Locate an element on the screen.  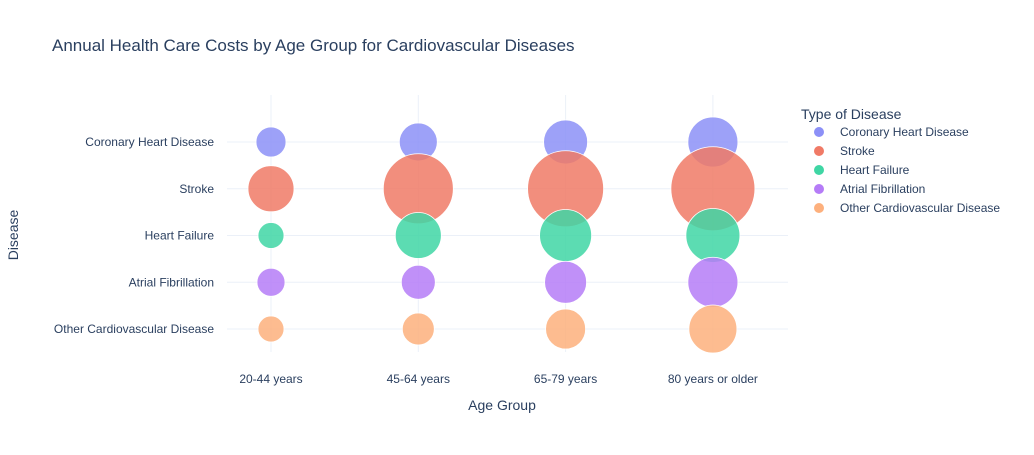
legend-label: Coronary Heart Disease is located at coordinates (904, 132).